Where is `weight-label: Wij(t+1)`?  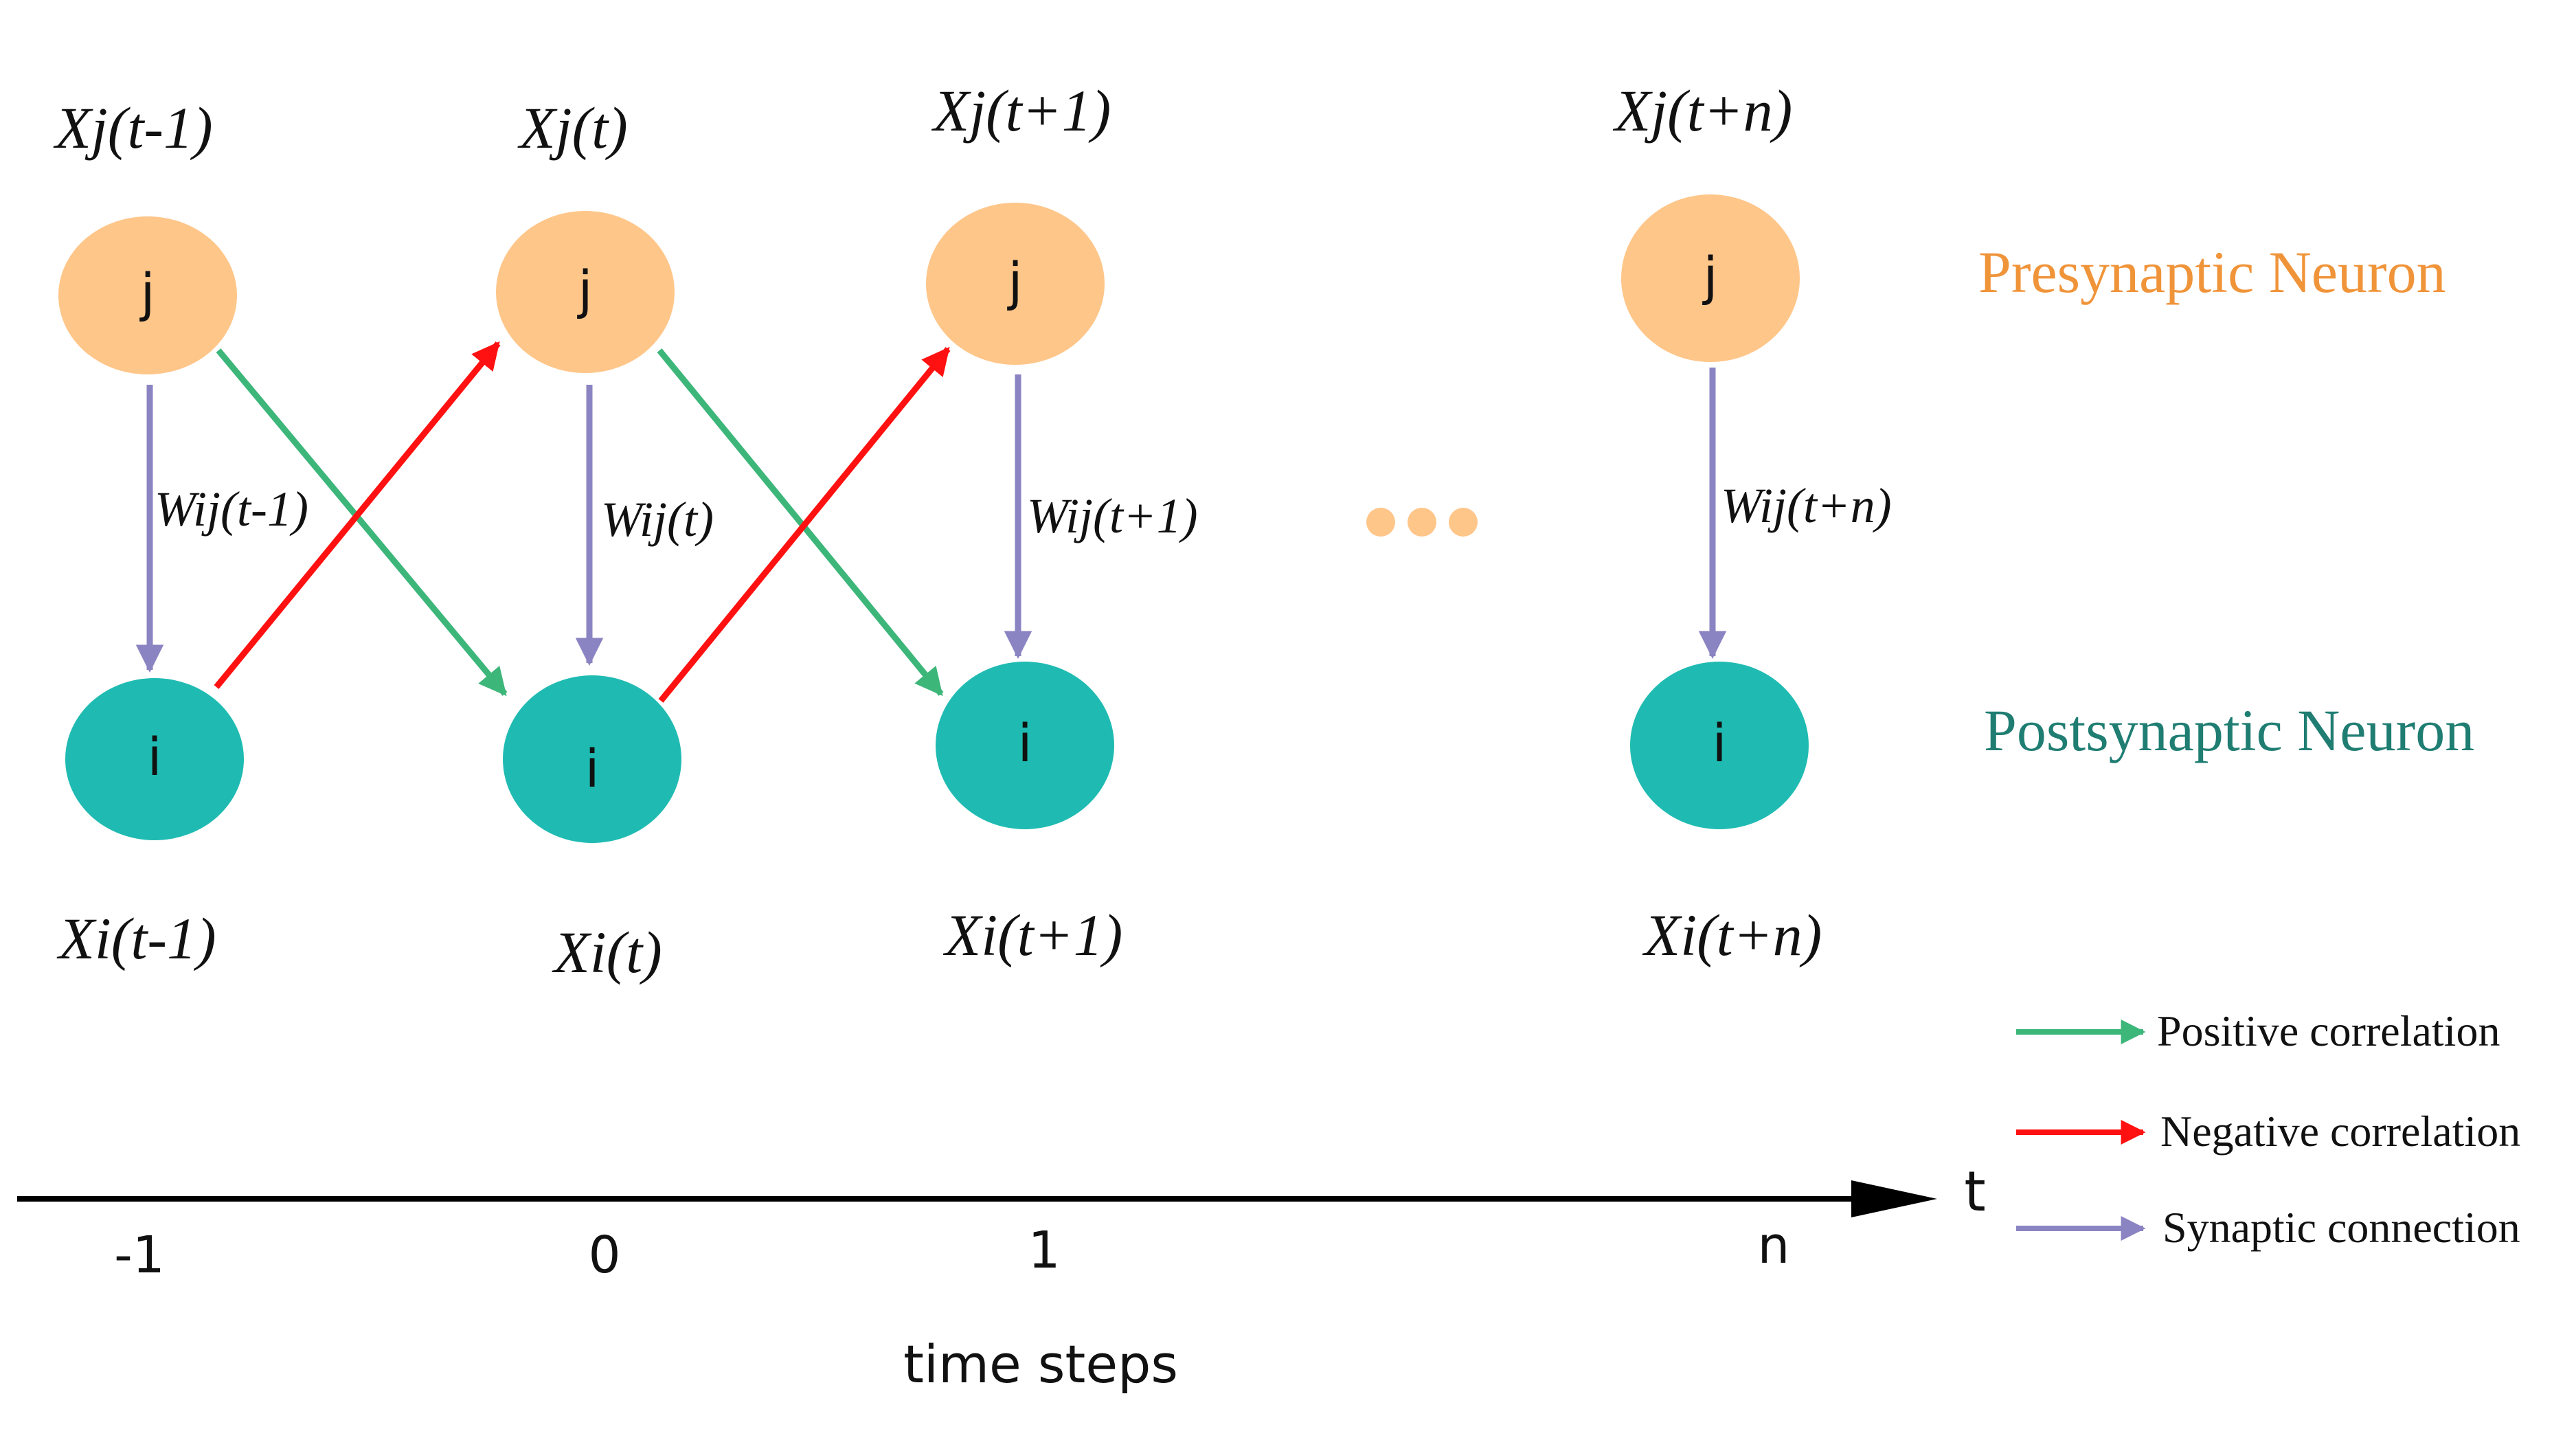 weight-label: Wij(t+1) is located at coordinates (1112, 515).